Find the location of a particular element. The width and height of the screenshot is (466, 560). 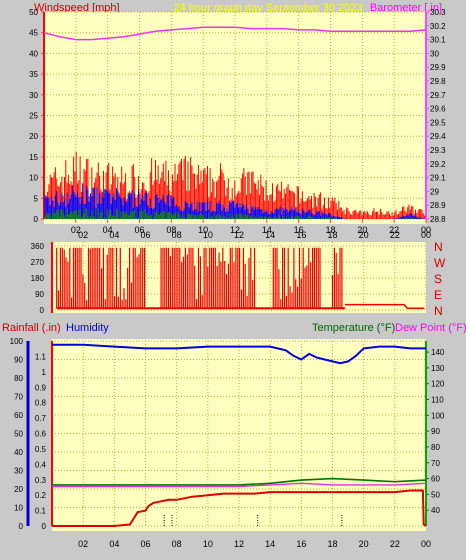

dir-x-tick-label: 08 is located at coordinates (177, 235).